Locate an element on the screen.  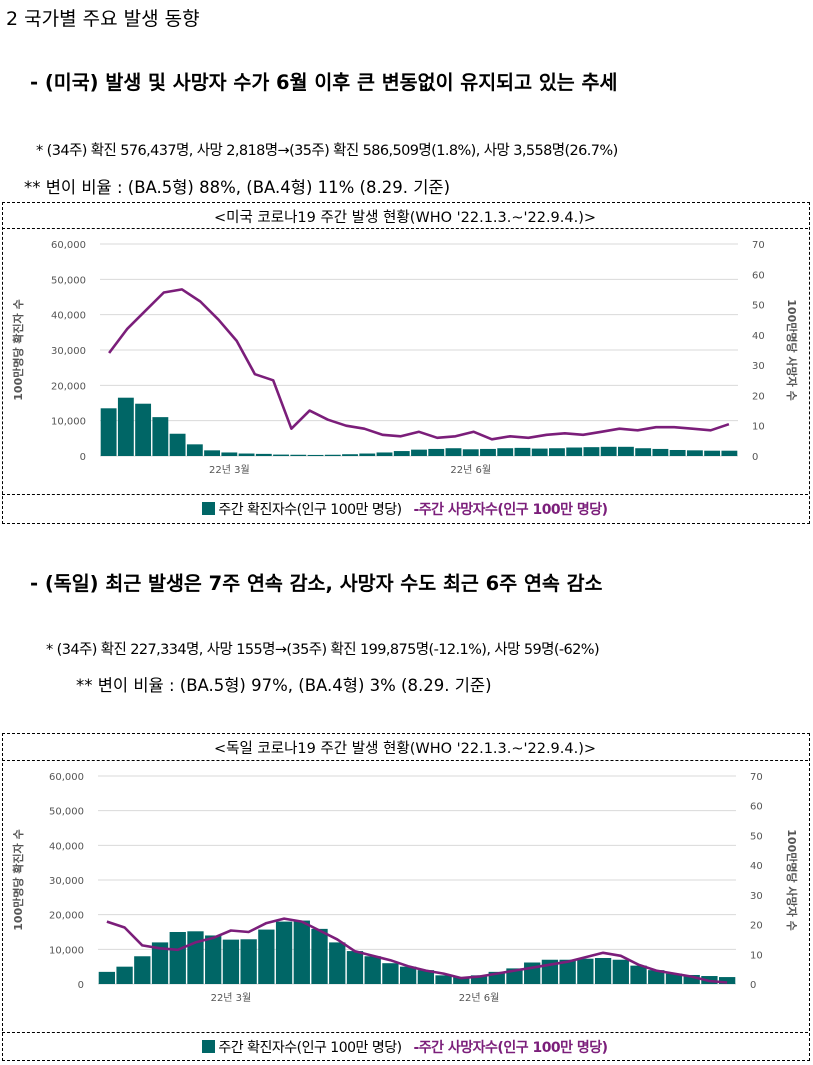
de-ytick-right: 70 is located at coordinates (756, 777).